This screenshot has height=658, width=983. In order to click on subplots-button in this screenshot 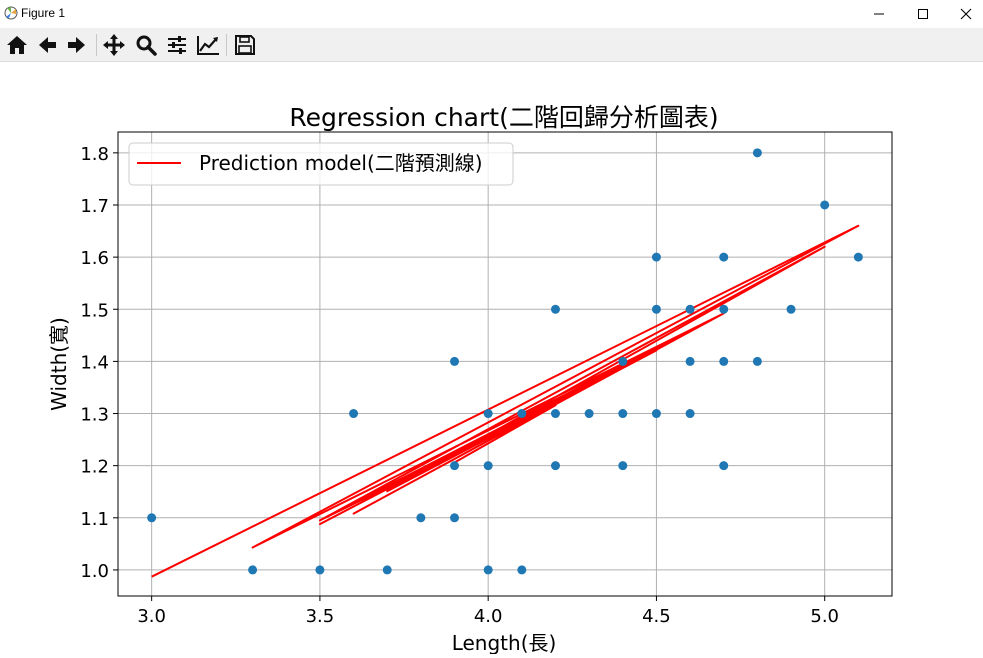, I will do `click(177, 45)`.